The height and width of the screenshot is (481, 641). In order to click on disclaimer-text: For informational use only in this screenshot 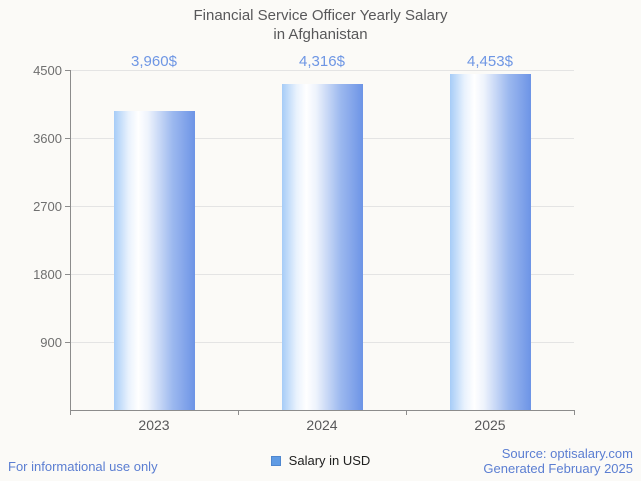, I will do `click(83, 466)`.